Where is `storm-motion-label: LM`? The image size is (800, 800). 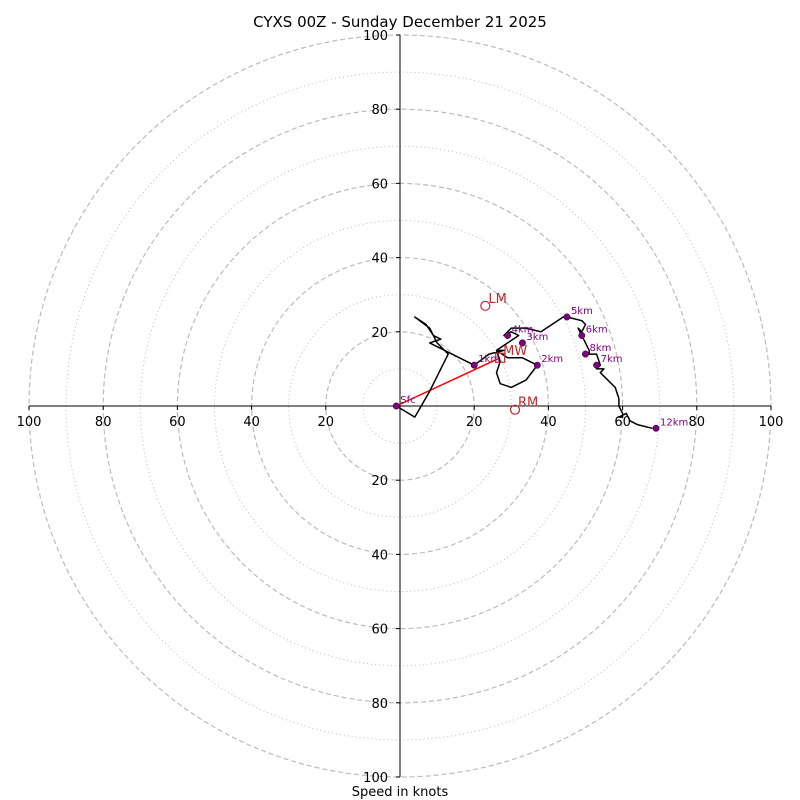 storm-motion-label: LM is located at coordinates (497, 299).